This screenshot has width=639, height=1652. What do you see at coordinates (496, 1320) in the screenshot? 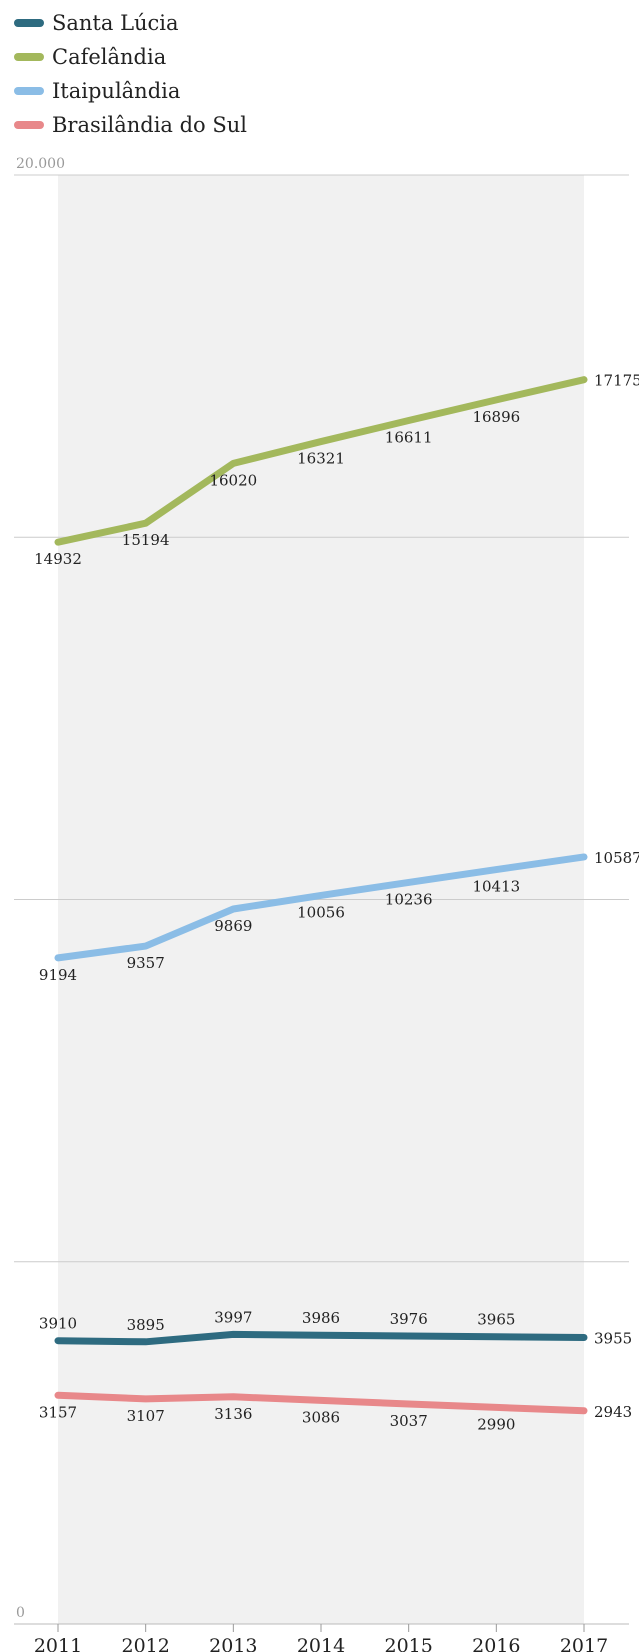
I see `data-label: 3965` at bounding box center [496, 1320].